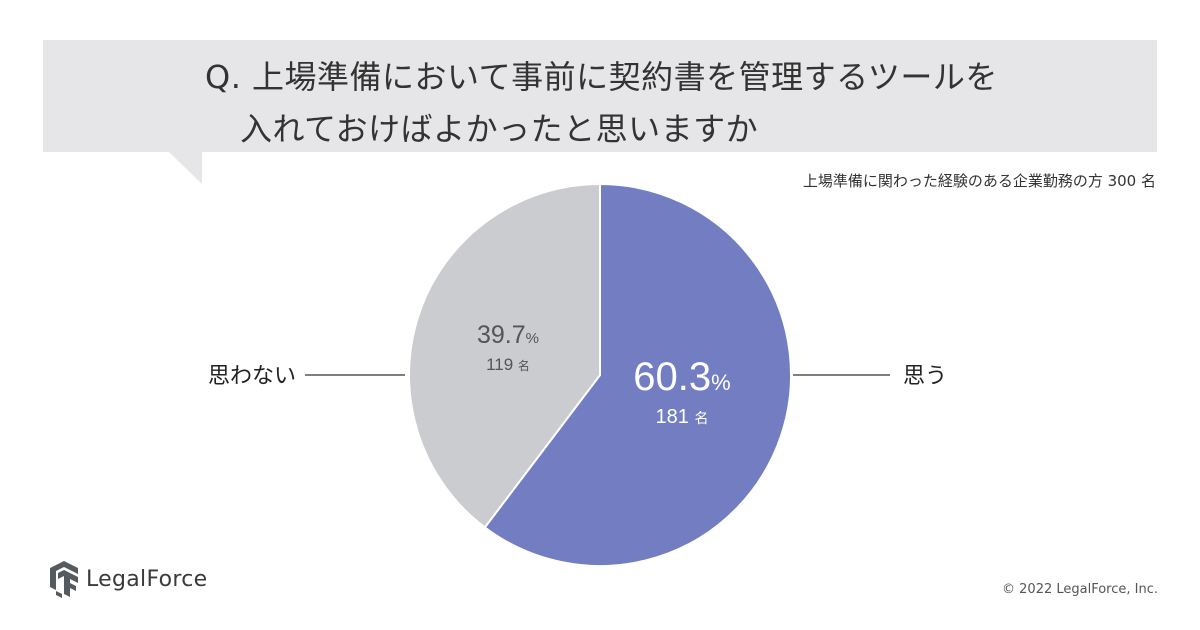 The width and height of the screenshot is (1200, 630). What do you see at coordinates (499, 129) in the screenshot?
I see `question-line-2: 入れておけばよかったと思いますか` at bounding box center [499, 129].